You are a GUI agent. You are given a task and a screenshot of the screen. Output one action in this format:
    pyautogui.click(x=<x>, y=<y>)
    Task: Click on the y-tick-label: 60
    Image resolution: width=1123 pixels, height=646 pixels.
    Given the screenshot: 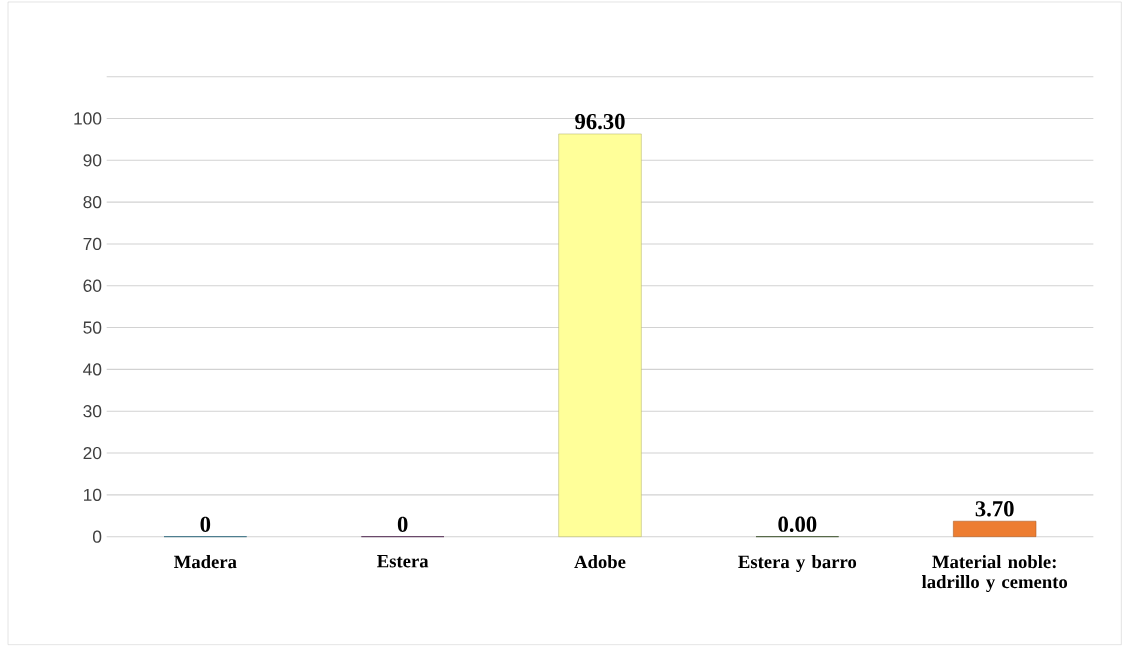 What is the action you would take?
    pyautogui.click(x=92, y=285)
    